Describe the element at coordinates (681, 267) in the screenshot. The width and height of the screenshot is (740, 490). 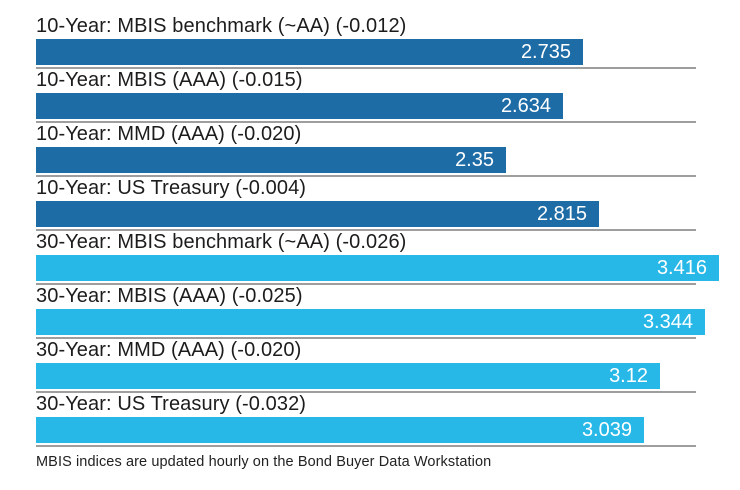
I see `bar-value-label: 3.416` at that location.